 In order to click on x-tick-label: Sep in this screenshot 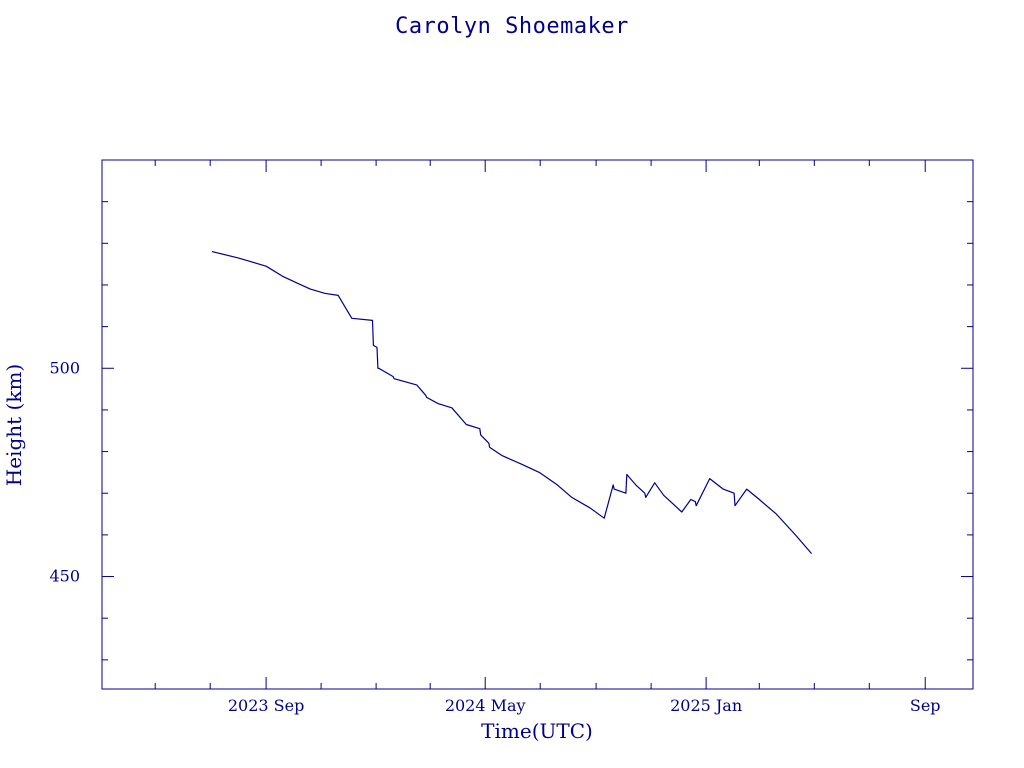, I will do `click(925, 705)`.